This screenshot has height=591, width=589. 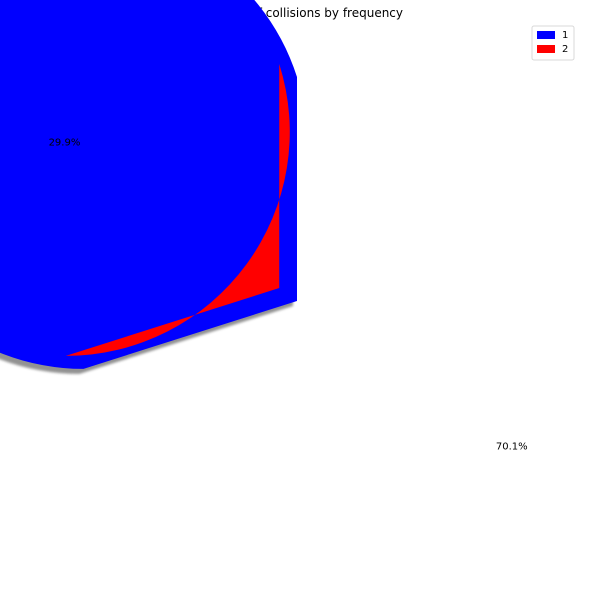 What do you see at coordinates (565, 35) in the screenshot?
I see `legend-label-1: 1` at bounding box center [565, 35].